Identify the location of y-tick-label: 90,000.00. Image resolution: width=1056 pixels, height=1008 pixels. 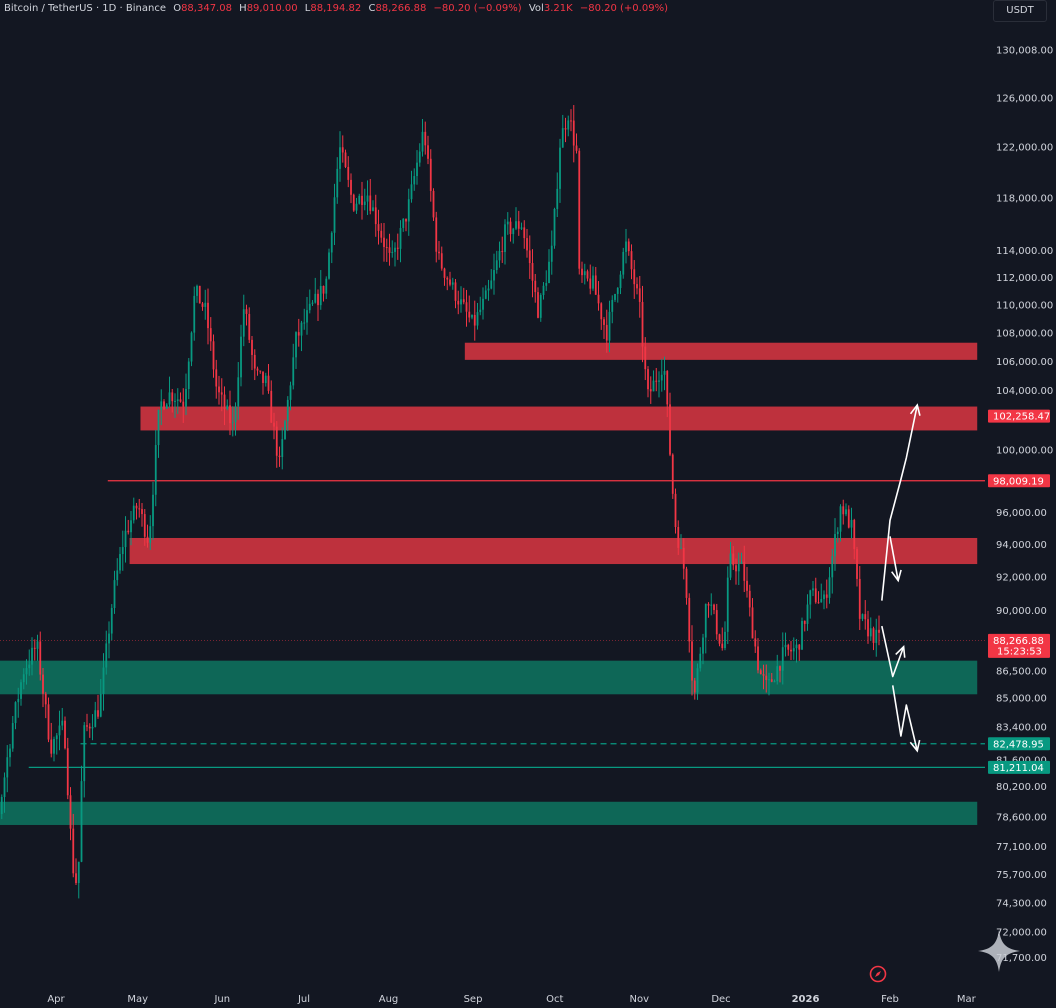
(1021, 611).